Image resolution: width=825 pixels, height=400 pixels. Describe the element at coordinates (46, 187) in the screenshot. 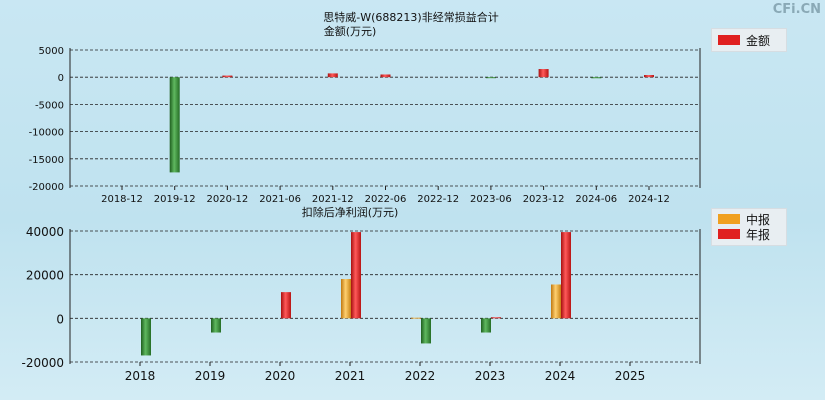

I see `chart-1-y-tick-label: -20000` at that location.